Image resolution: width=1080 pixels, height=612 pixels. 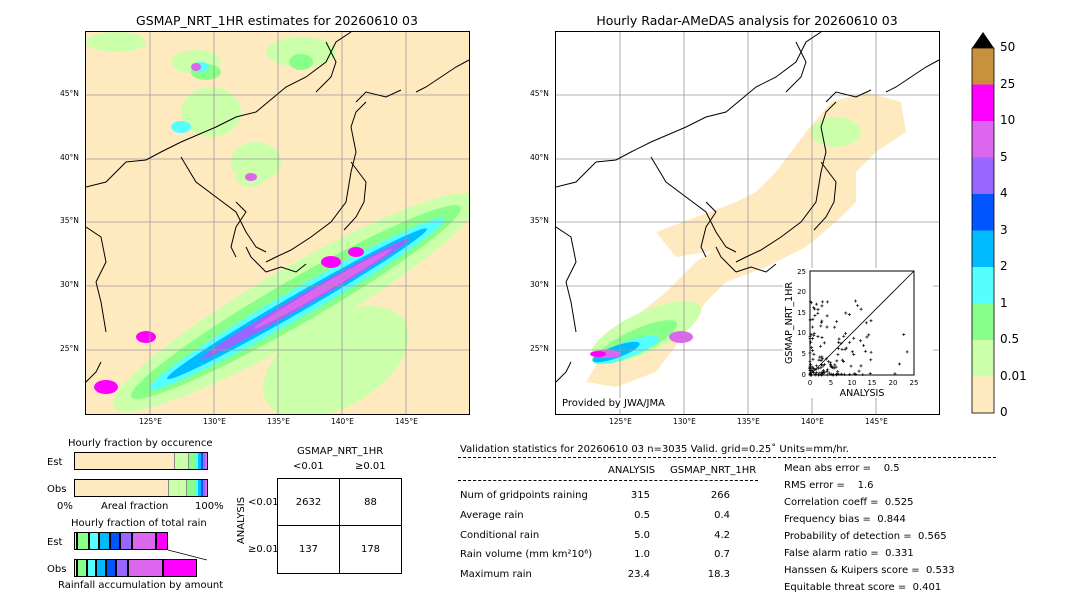 What do you see at coordinates (810, 383) in the screenshot?
I see `inset-x-tick-0: 0` at bounding box center [810, 383].